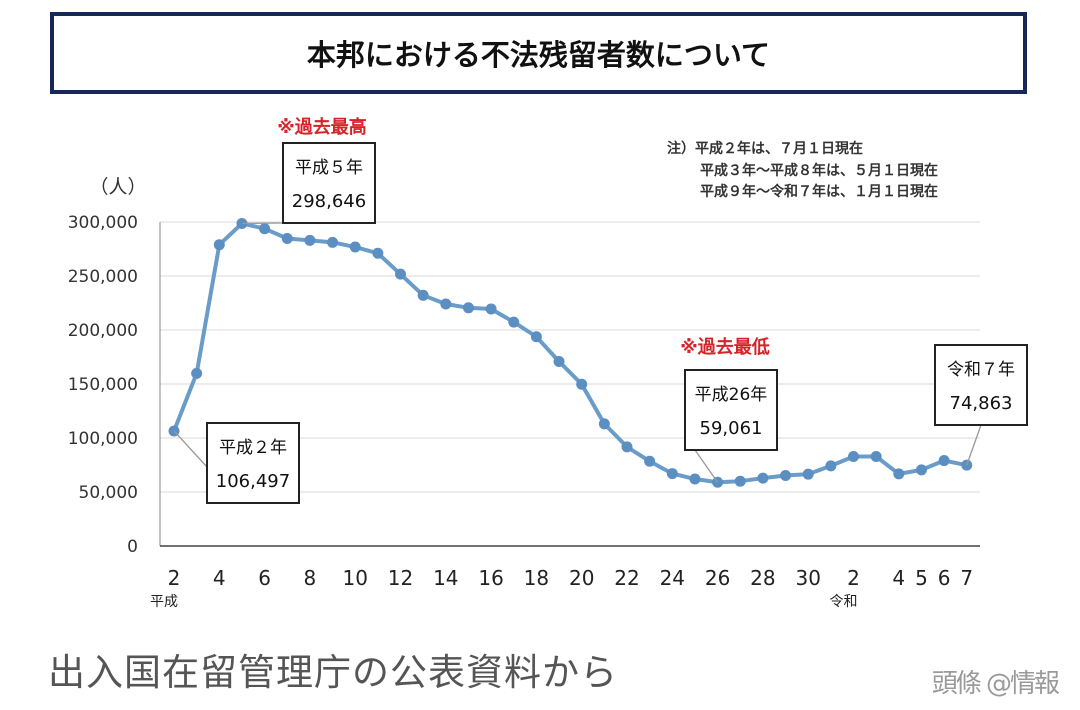 This screenshot has height=710, width=1080. I want to click on annotation-value: 59,061, so click(731, 428).